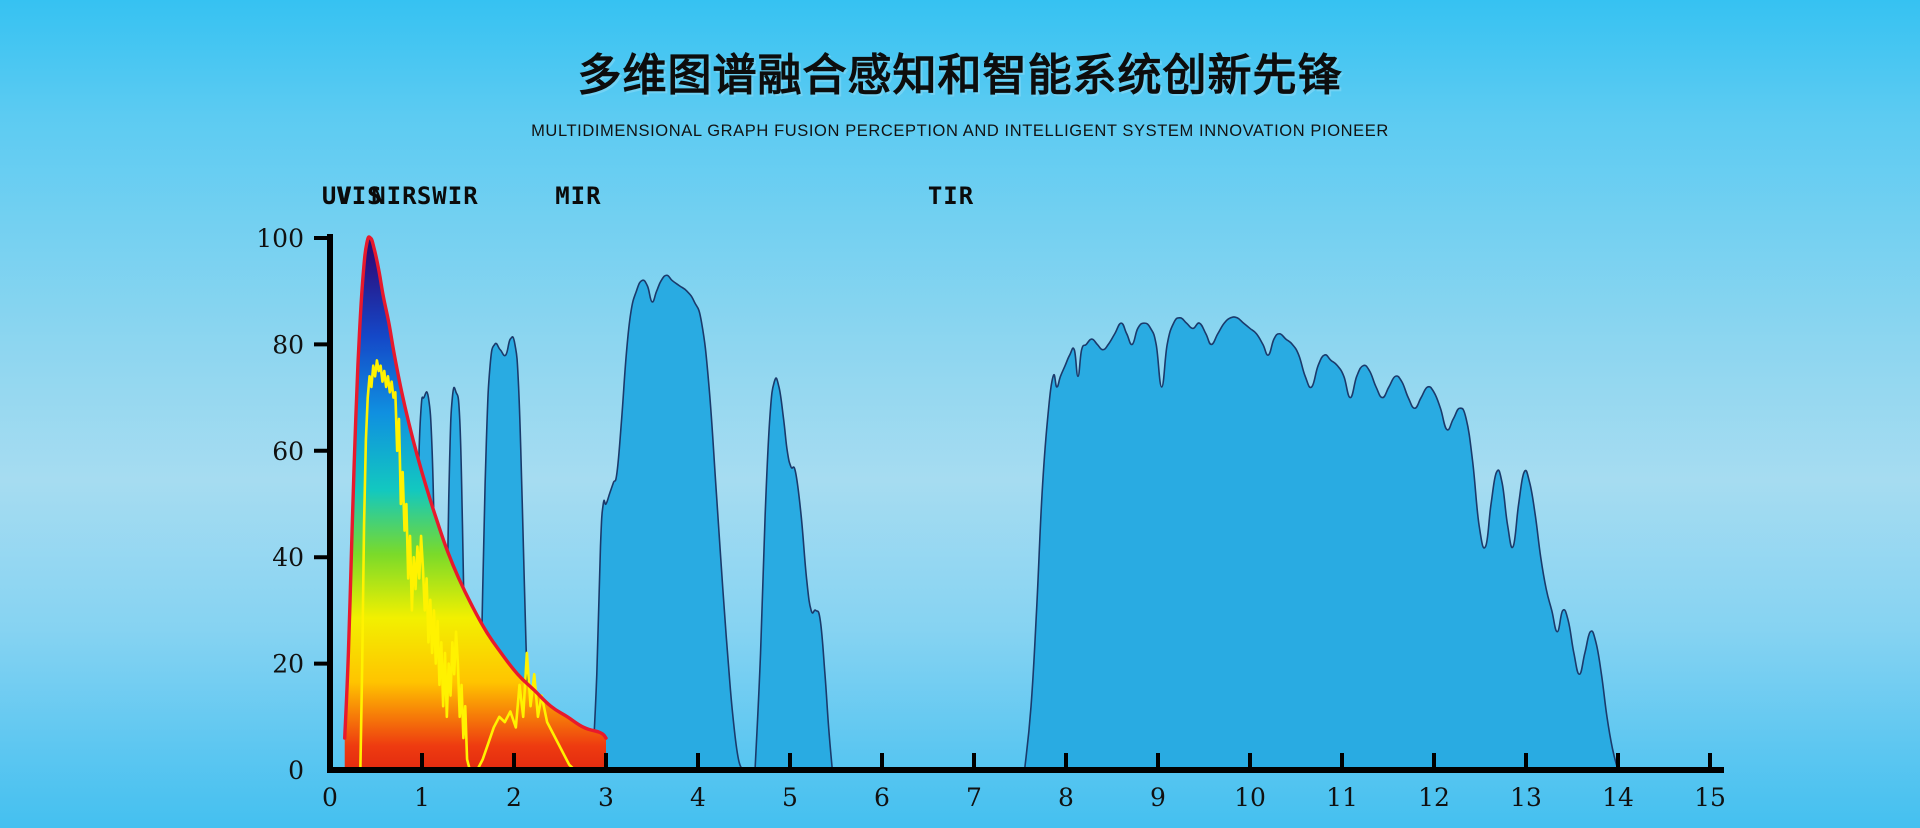 The height and width of the screenshot is (828, 1920). Describe the element at coordinates (448, 196) in the screenshot. I see `band-label-swir: SWIR` at that location.